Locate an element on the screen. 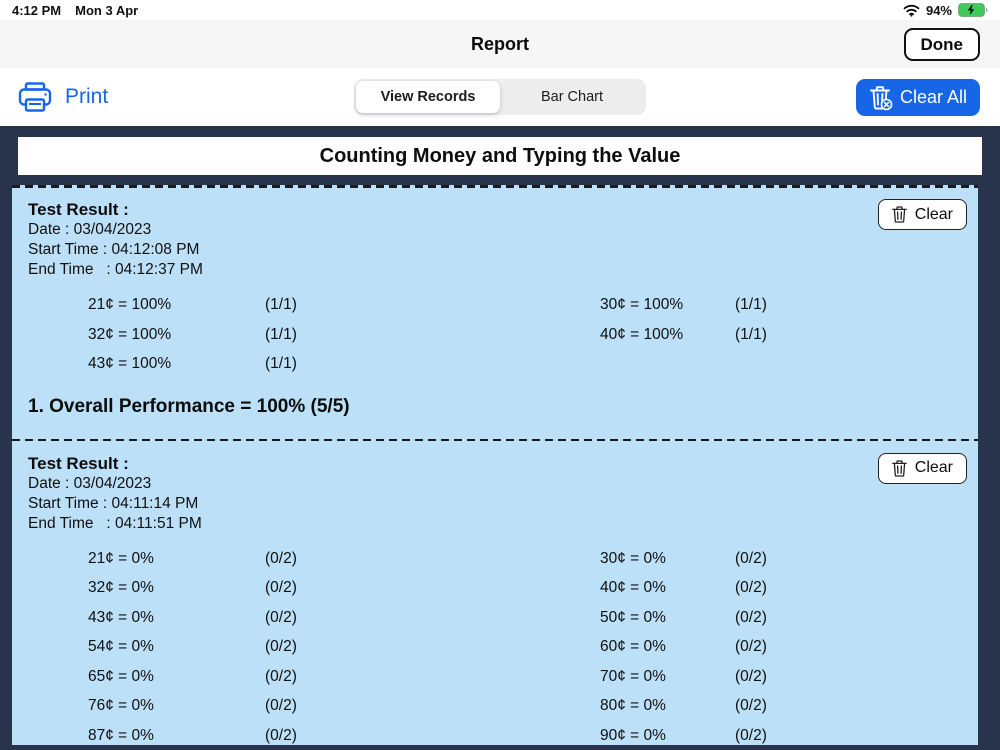 Image resolution: width=1000 pixels, height=750 pixels. wifi-icon is located at coordinates (911, 10).